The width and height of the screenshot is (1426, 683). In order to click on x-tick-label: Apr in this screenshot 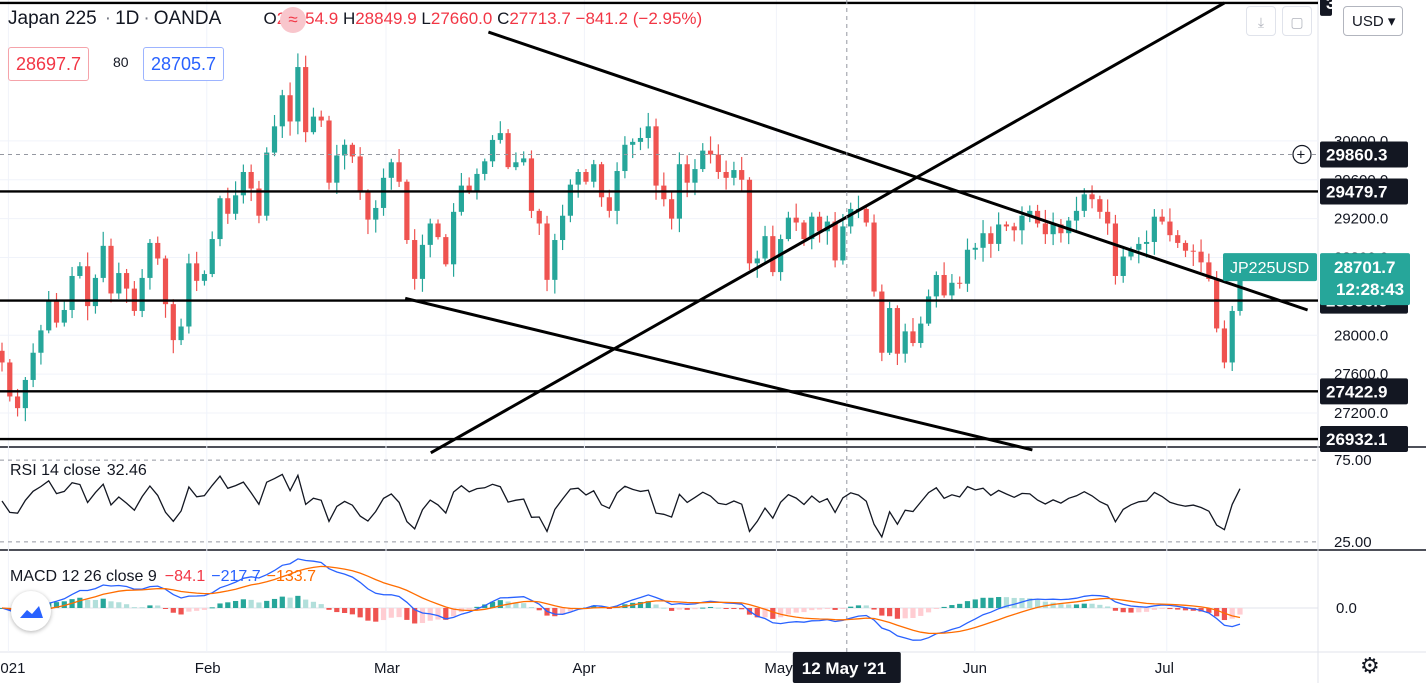, I will do `click(583, 668)`.